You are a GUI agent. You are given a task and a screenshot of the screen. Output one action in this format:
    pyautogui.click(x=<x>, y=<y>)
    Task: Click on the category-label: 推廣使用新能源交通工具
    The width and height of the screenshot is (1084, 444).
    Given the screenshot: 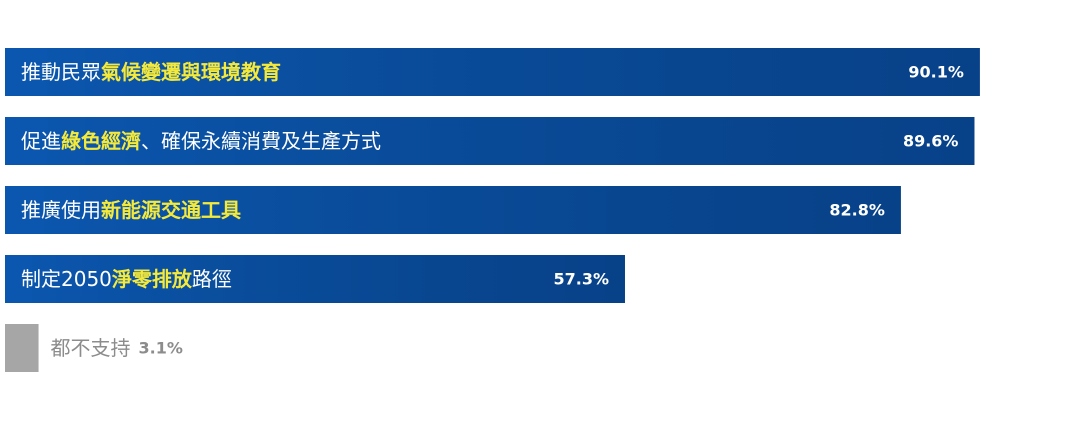 What is the action you would take?
    pyautogui.click(x=131, y=210)
    